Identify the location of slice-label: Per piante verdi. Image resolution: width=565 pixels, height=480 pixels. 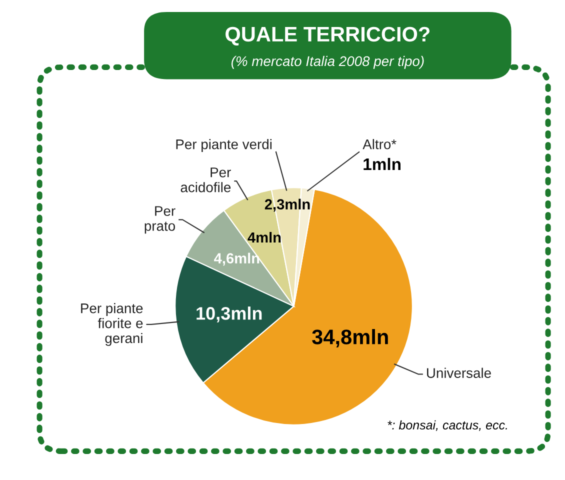
(224, 145).